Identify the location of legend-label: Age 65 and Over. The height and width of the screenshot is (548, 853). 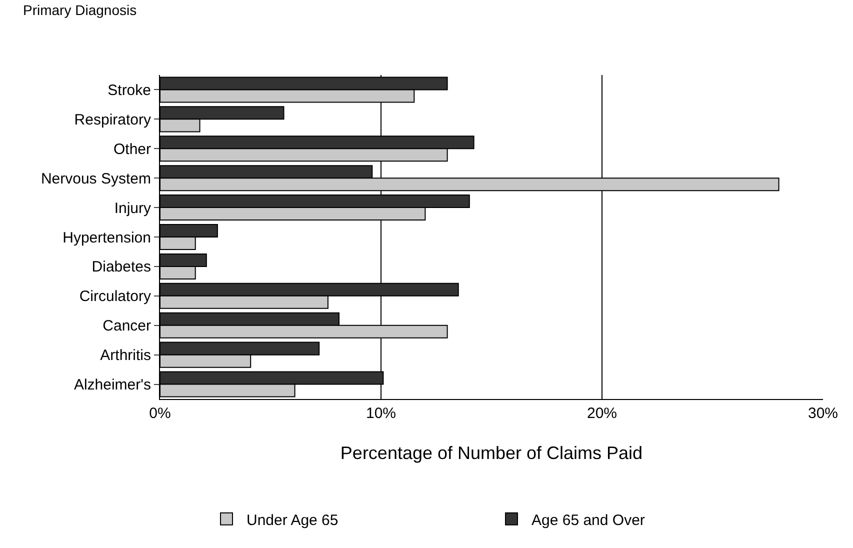
(588, 520).